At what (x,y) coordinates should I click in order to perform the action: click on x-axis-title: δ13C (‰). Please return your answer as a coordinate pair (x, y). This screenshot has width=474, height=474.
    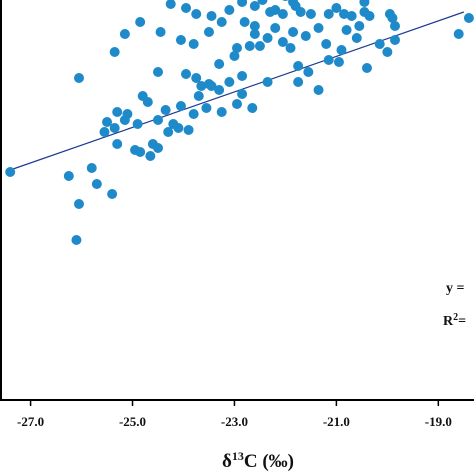
    Looking at the image, I should click on (258, 460).